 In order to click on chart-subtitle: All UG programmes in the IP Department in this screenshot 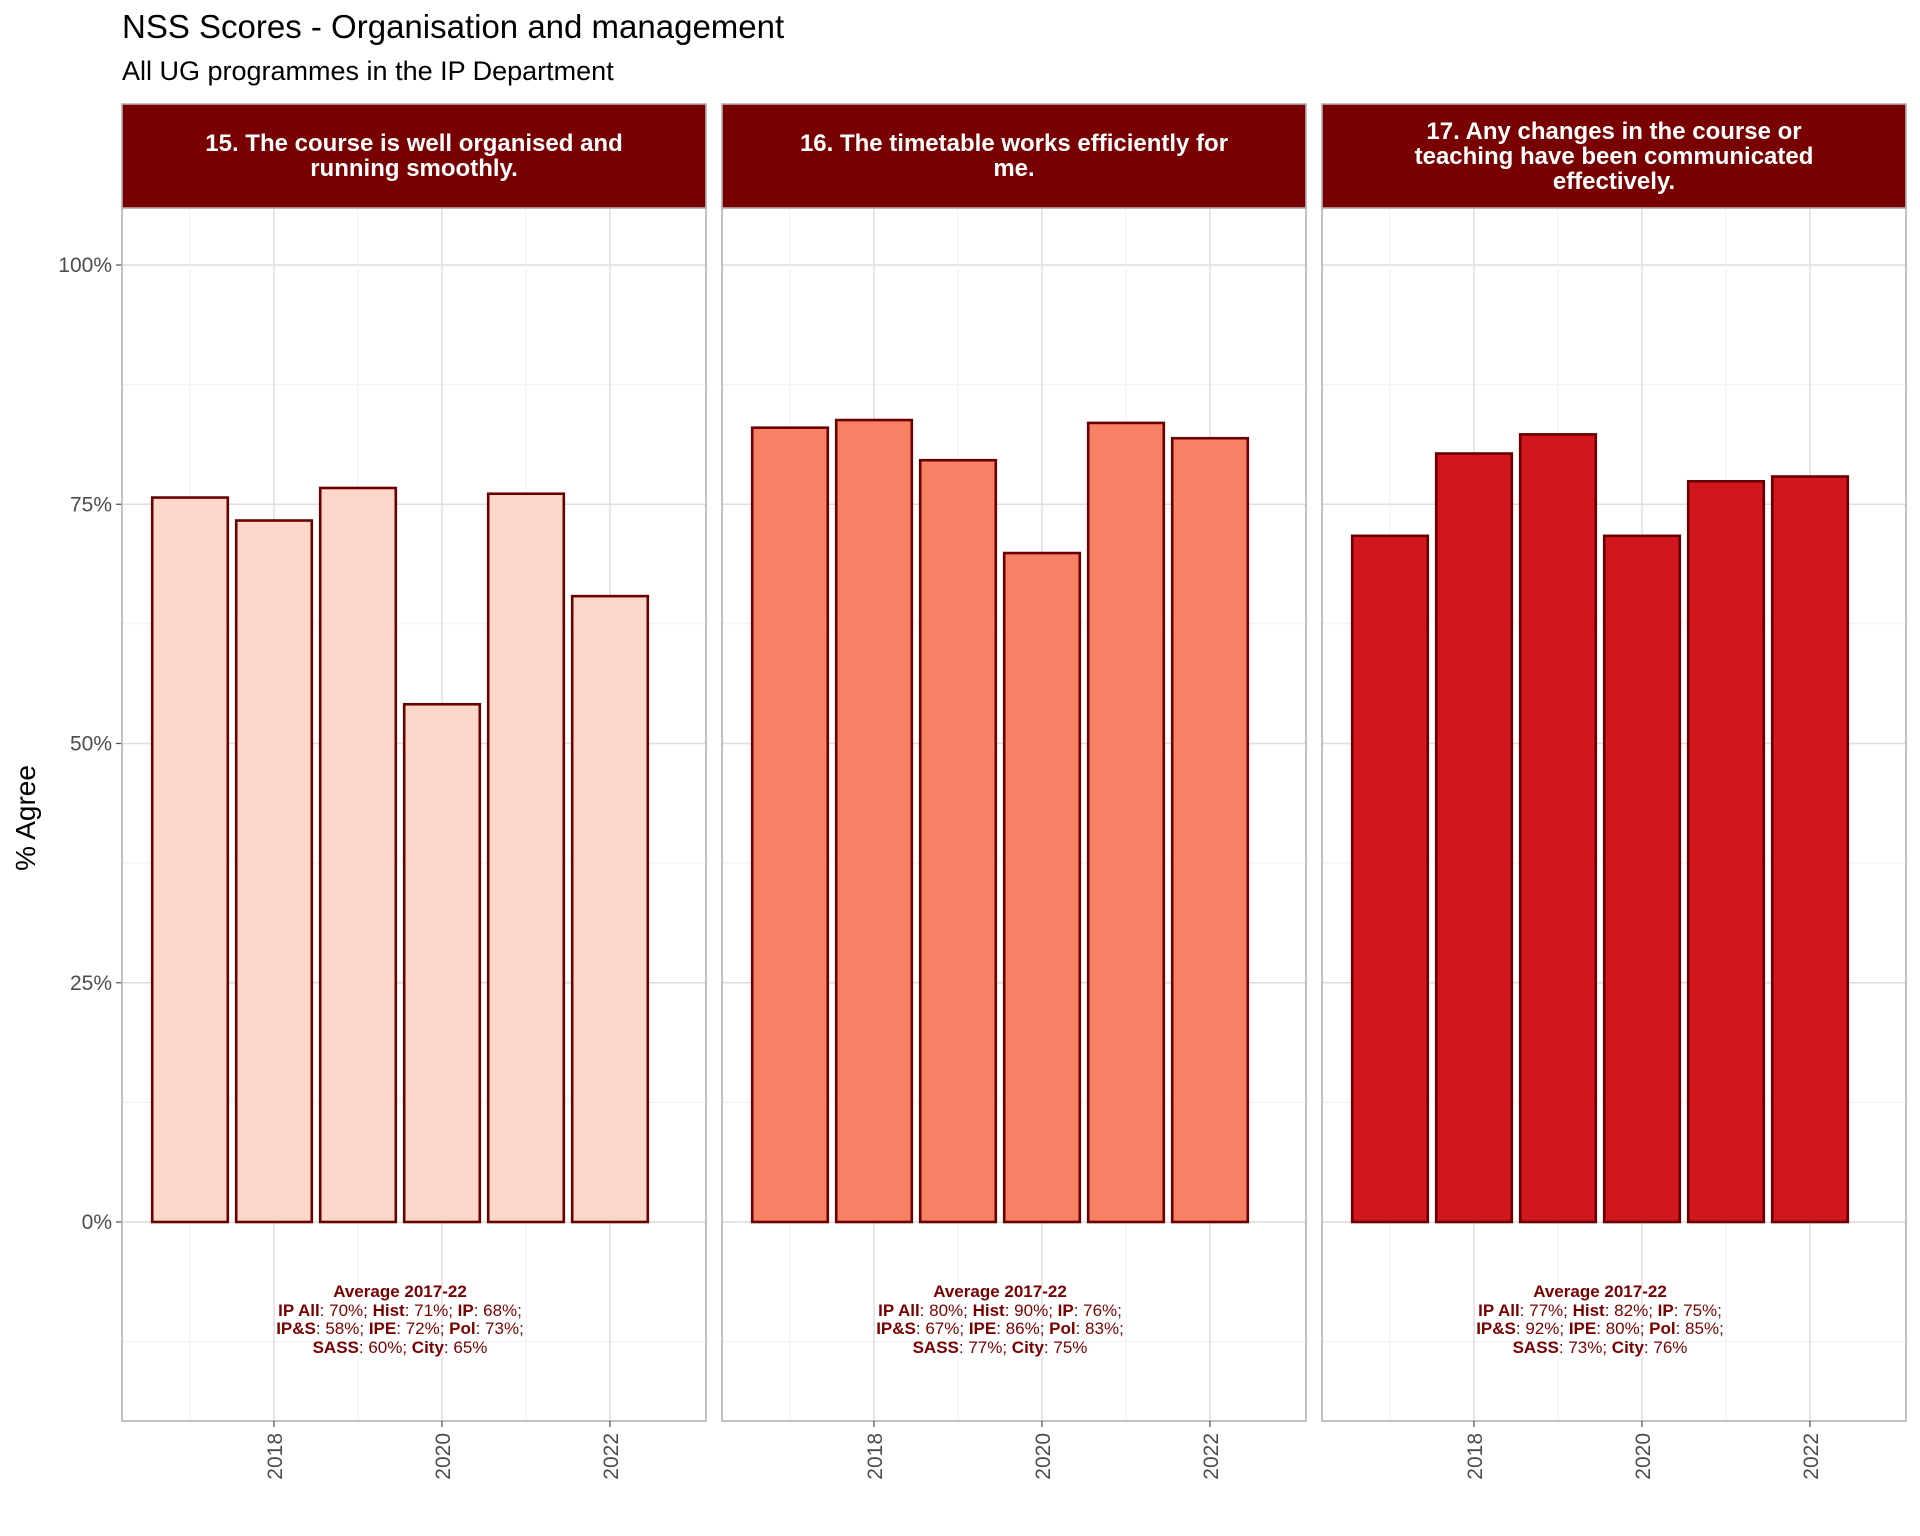, I will do `click(368, 71)`.